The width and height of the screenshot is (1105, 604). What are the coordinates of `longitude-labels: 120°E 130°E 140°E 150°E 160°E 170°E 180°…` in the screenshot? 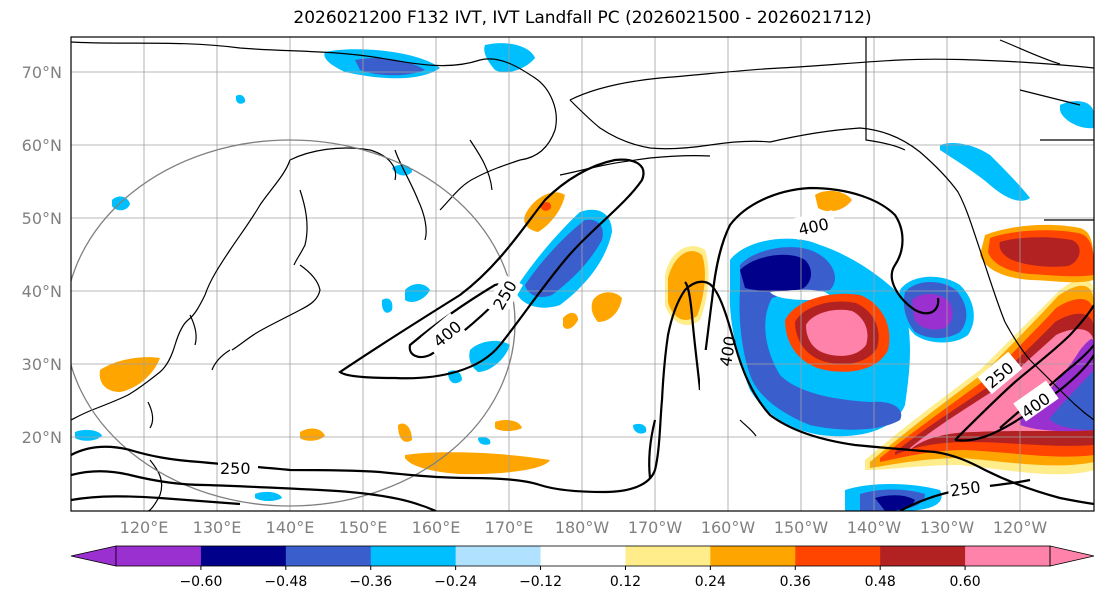 It's located at (584, 527).